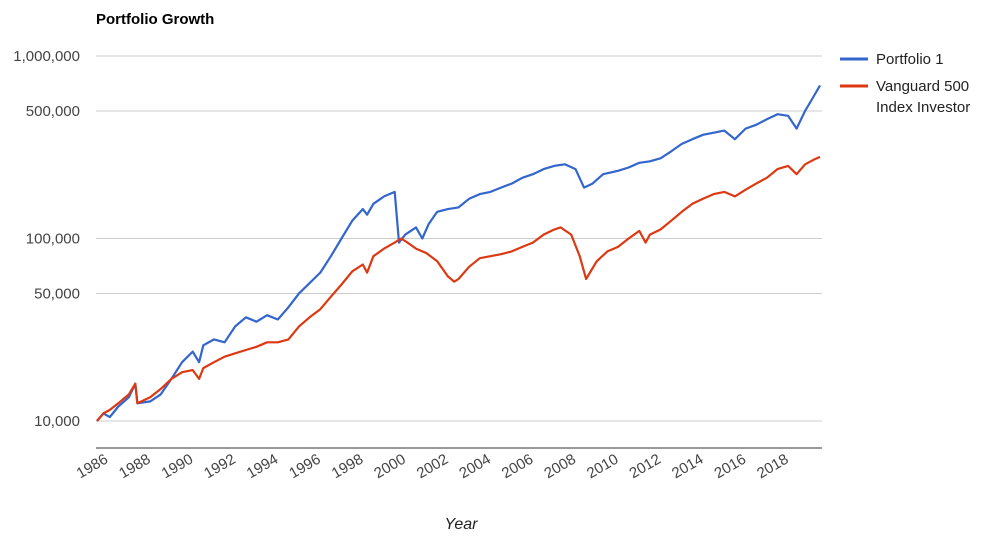 Image resolution: width=984 pixels, height=537 pixels. I want to click on y-tick-label: 100,000, so click(53, 239).